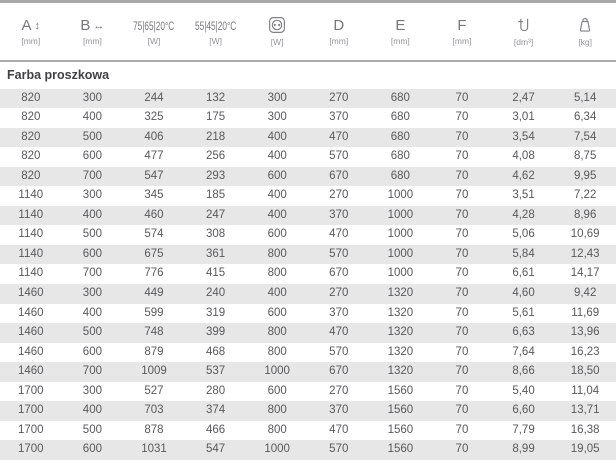  I want to click on table-cell: 240, so click(215, 294).